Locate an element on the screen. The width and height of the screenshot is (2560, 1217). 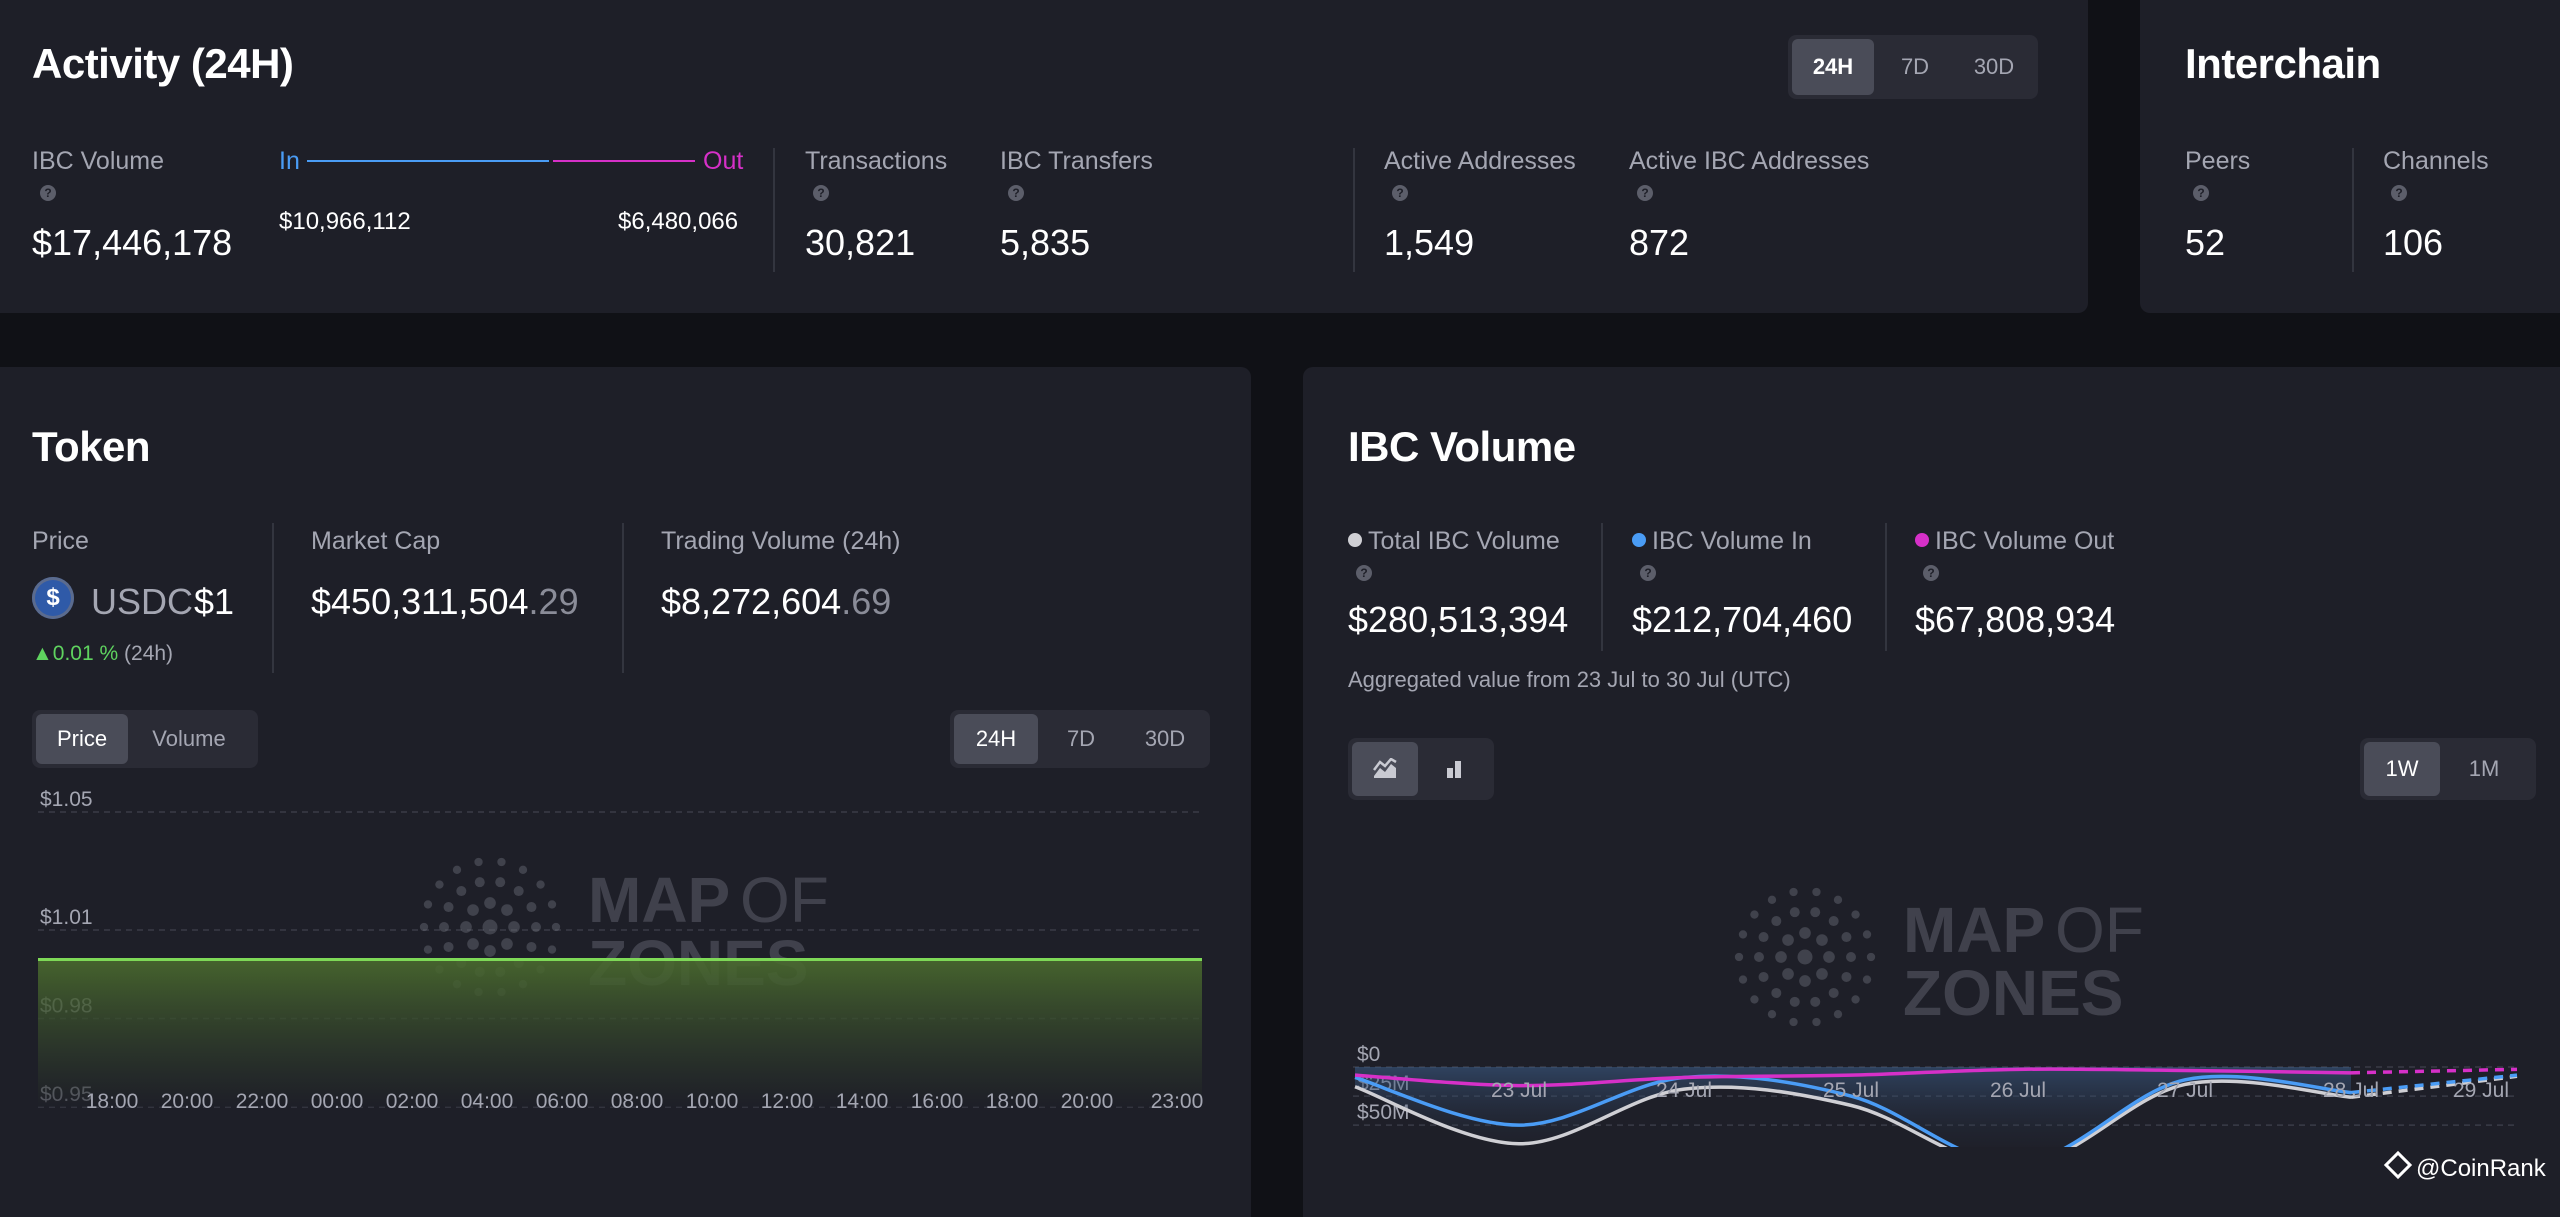
out-label: Out is located at coordinates (723, 161).